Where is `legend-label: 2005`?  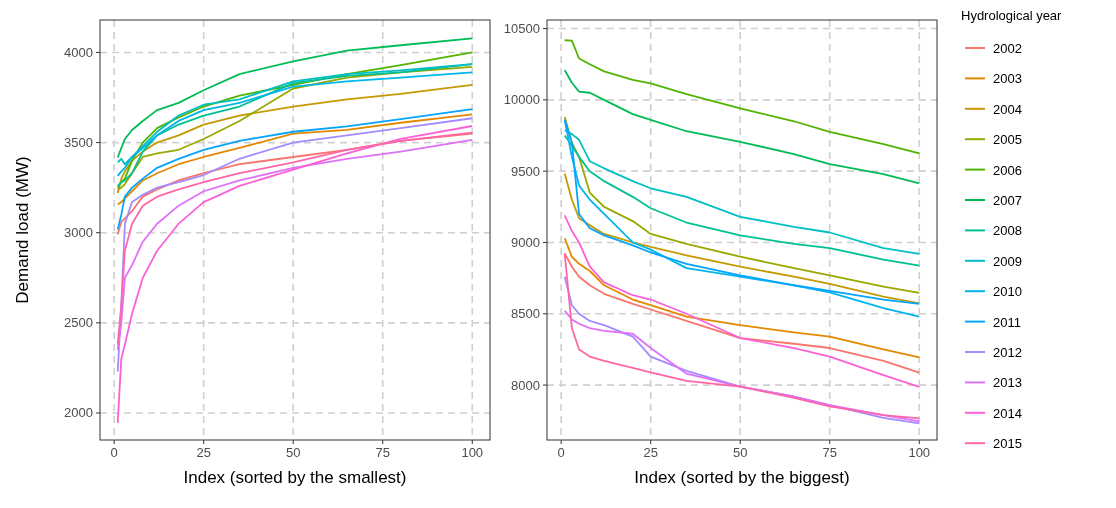 legend-label: 2005 is located at coordinates (1007, 140).